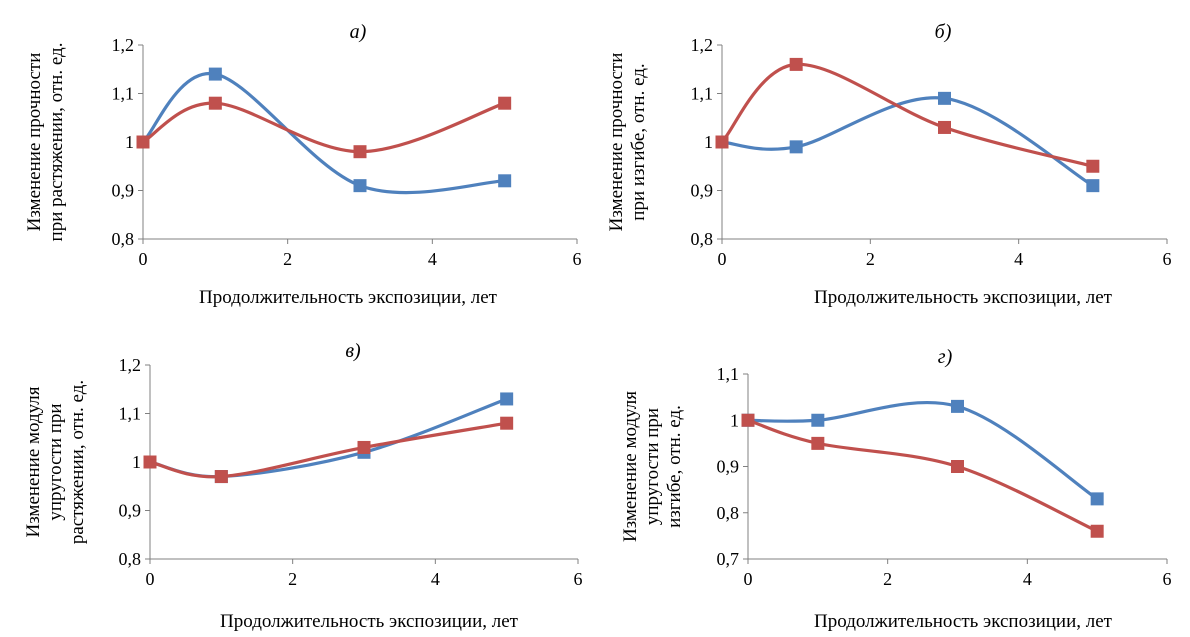  What do you see at coordinates (728, 559) in the screenshot?
I see `y-tick-label: 0,7` at bounding box center [728, 559].